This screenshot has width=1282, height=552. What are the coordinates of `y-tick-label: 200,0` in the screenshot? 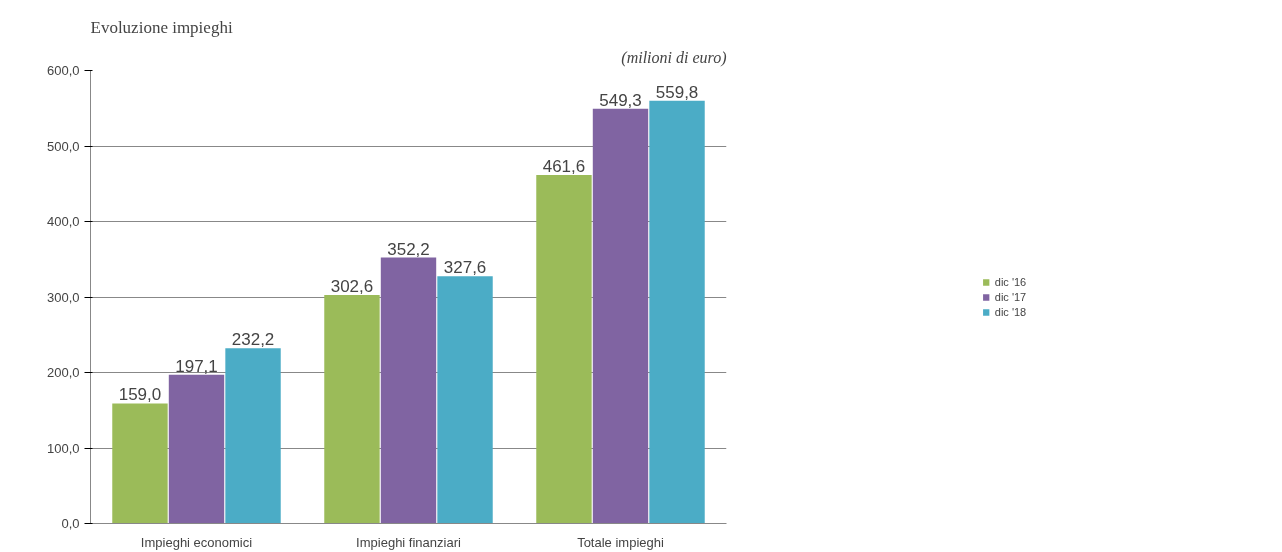 It's located at (63, 372).